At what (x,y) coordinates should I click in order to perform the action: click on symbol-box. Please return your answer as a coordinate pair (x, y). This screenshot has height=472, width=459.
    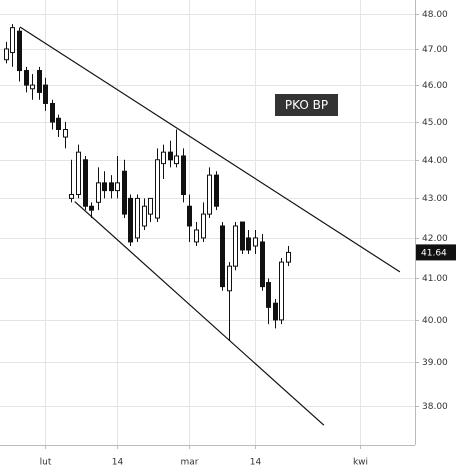
    Looking at the image, I should click on (306, 105).